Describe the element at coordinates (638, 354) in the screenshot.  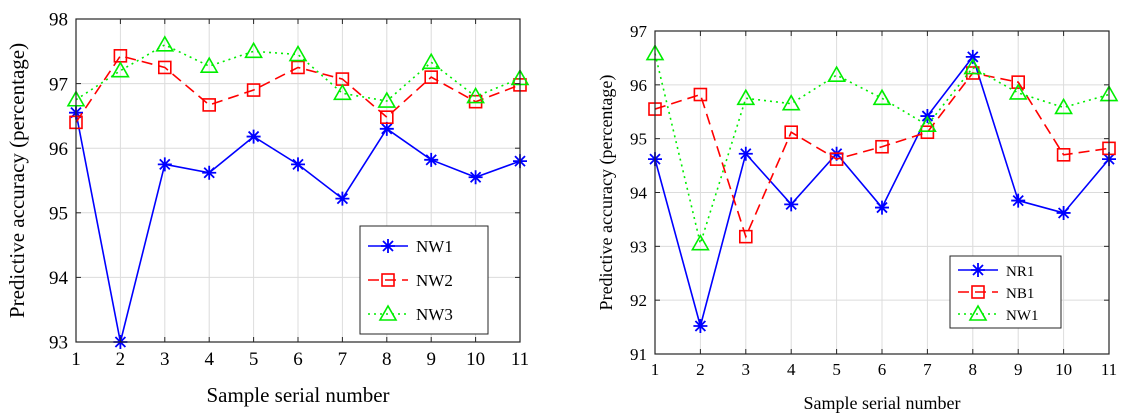
I see `y-tick-label: 91` at that location.